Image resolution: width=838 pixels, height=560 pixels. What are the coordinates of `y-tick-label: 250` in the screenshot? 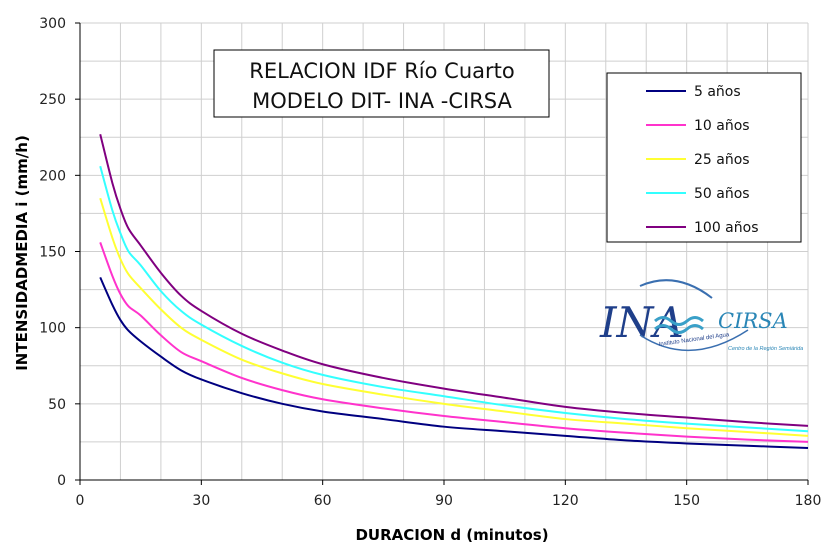 It's located at (52, 100).